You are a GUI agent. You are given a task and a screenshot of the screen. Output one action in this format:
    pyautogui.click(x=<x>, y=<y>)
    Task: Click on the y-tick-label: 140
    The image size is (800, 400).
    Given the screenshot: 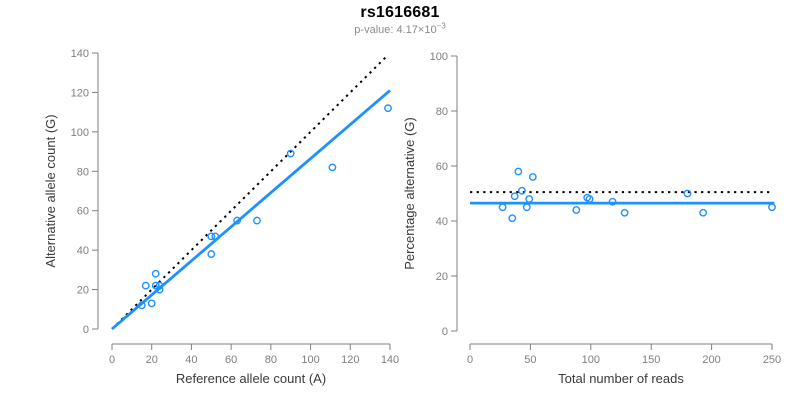 What is the action you would take?
    pyautogui.click(x=80, y=54)
    